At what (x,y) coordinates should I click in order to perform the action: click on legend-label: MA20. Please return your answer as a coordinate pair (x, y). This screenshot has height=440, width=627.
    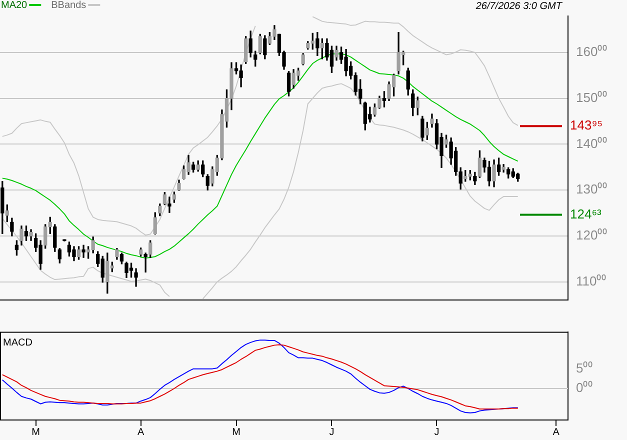
    Looking at the image, I should click on (14, 5).